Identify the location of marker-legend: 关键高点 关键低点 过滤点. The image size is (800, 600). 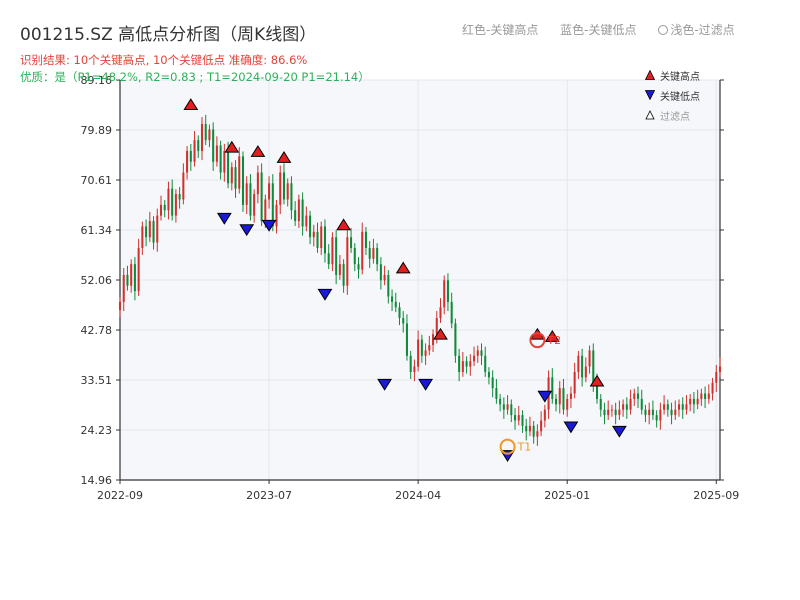
(672, 95).